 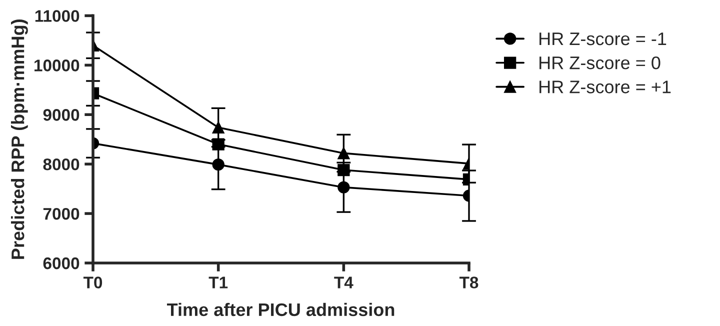 I want to click on y-tick-label: 8000, so click(x=61, y=164).